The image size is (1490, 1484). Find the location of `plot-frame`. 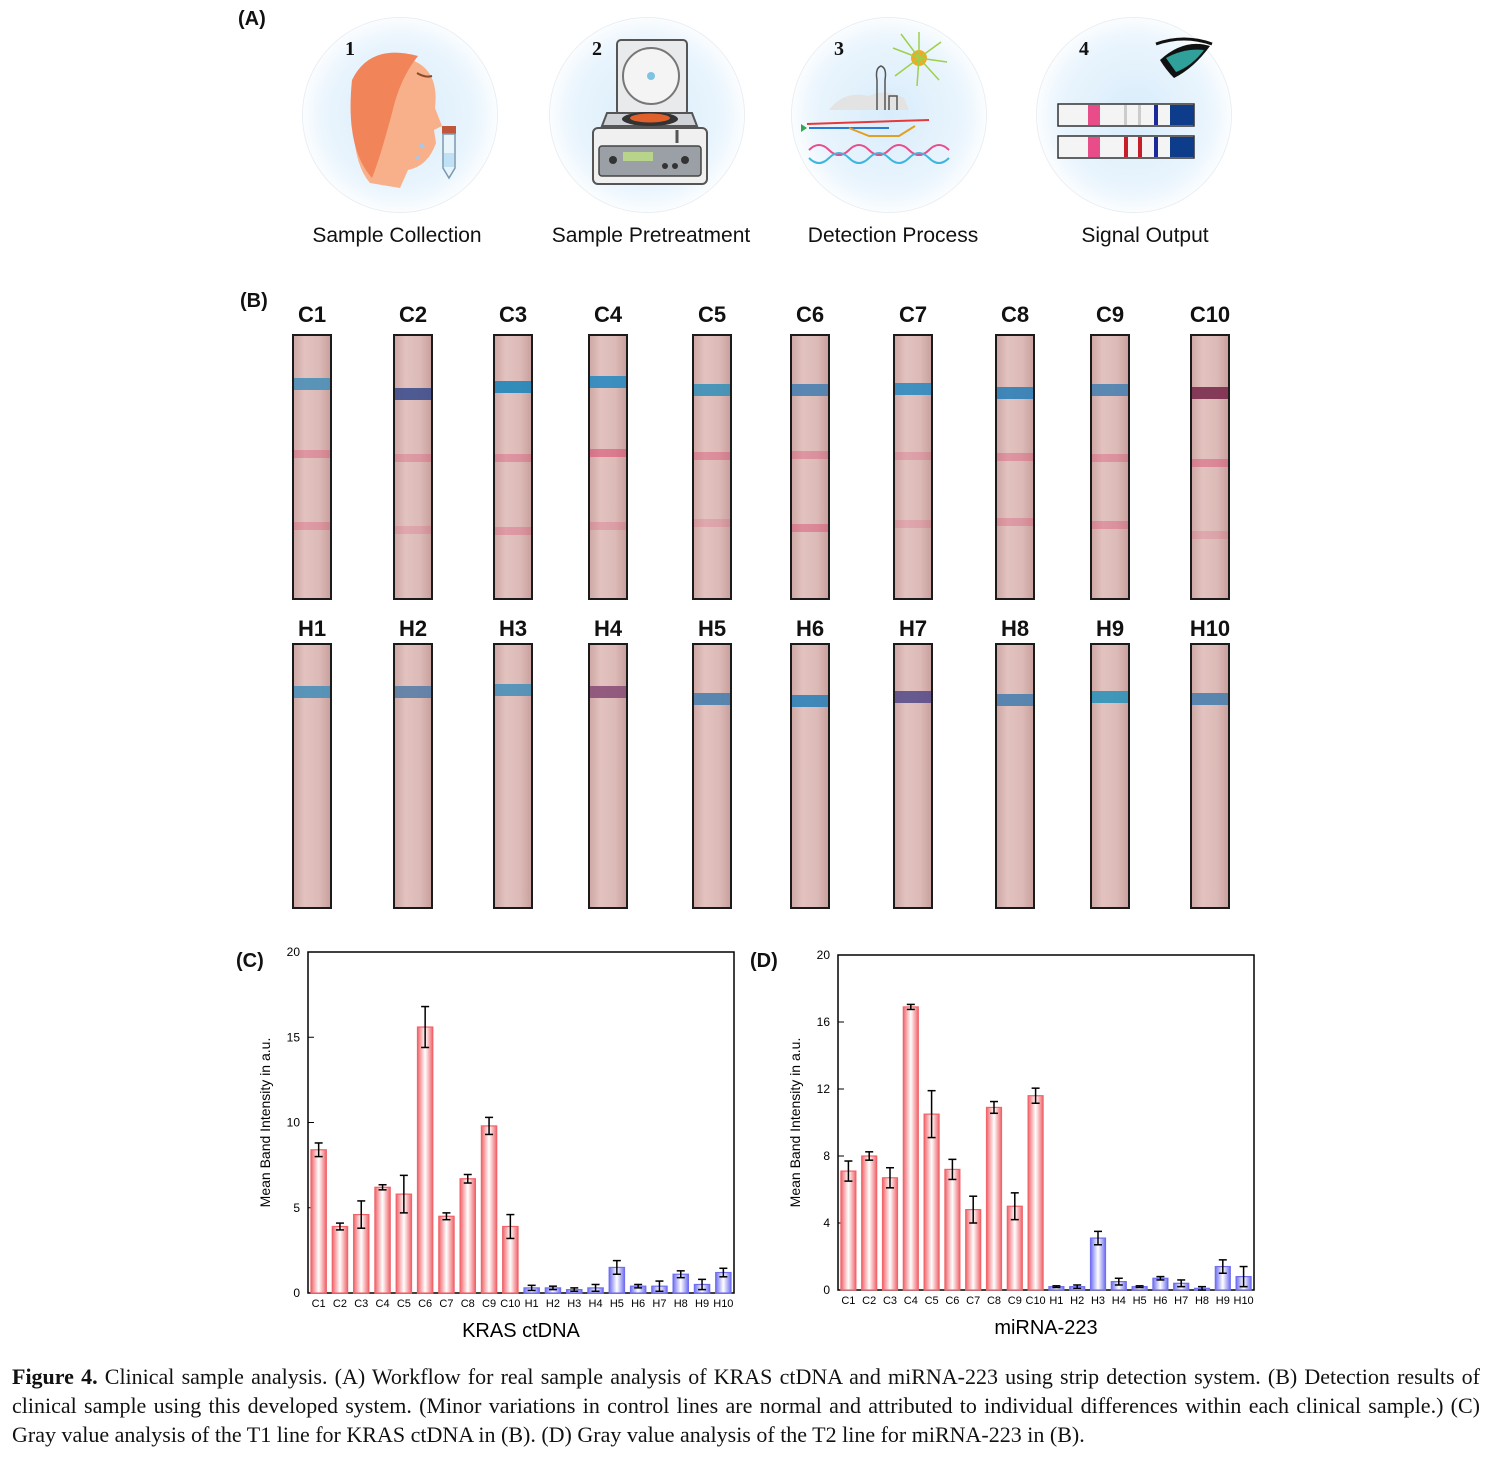

plot-frame is located at coordinates (521, 1122).